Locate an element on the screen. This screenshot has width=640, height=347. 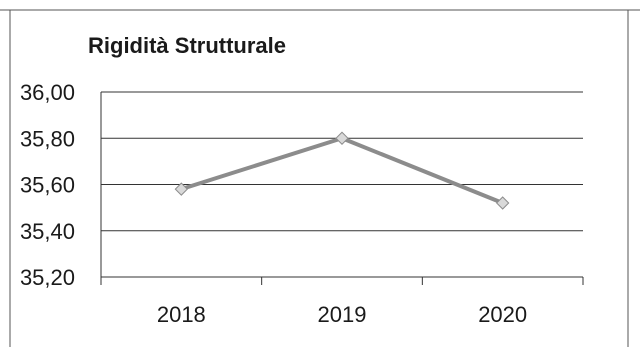
y-tick-label: 36,00 is located at coordinates (47, 92).